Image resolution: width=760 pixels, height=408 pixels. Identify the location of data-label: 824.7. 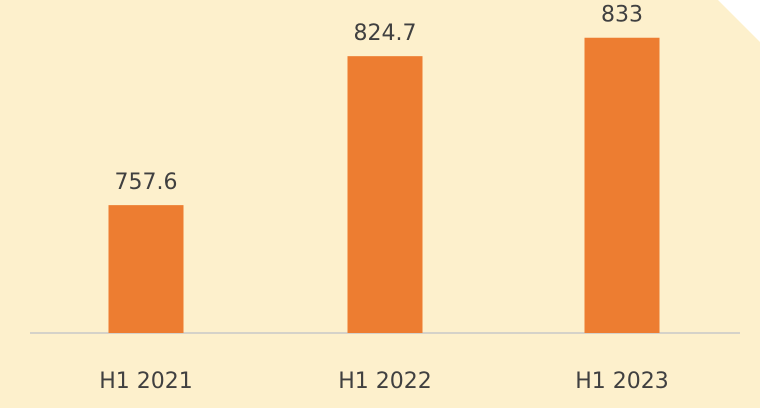
(385, 33).